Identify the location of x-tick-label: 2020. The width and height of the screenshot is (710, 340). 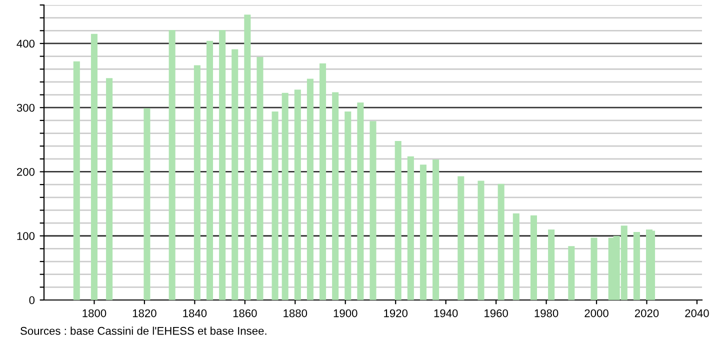
(646, 313).